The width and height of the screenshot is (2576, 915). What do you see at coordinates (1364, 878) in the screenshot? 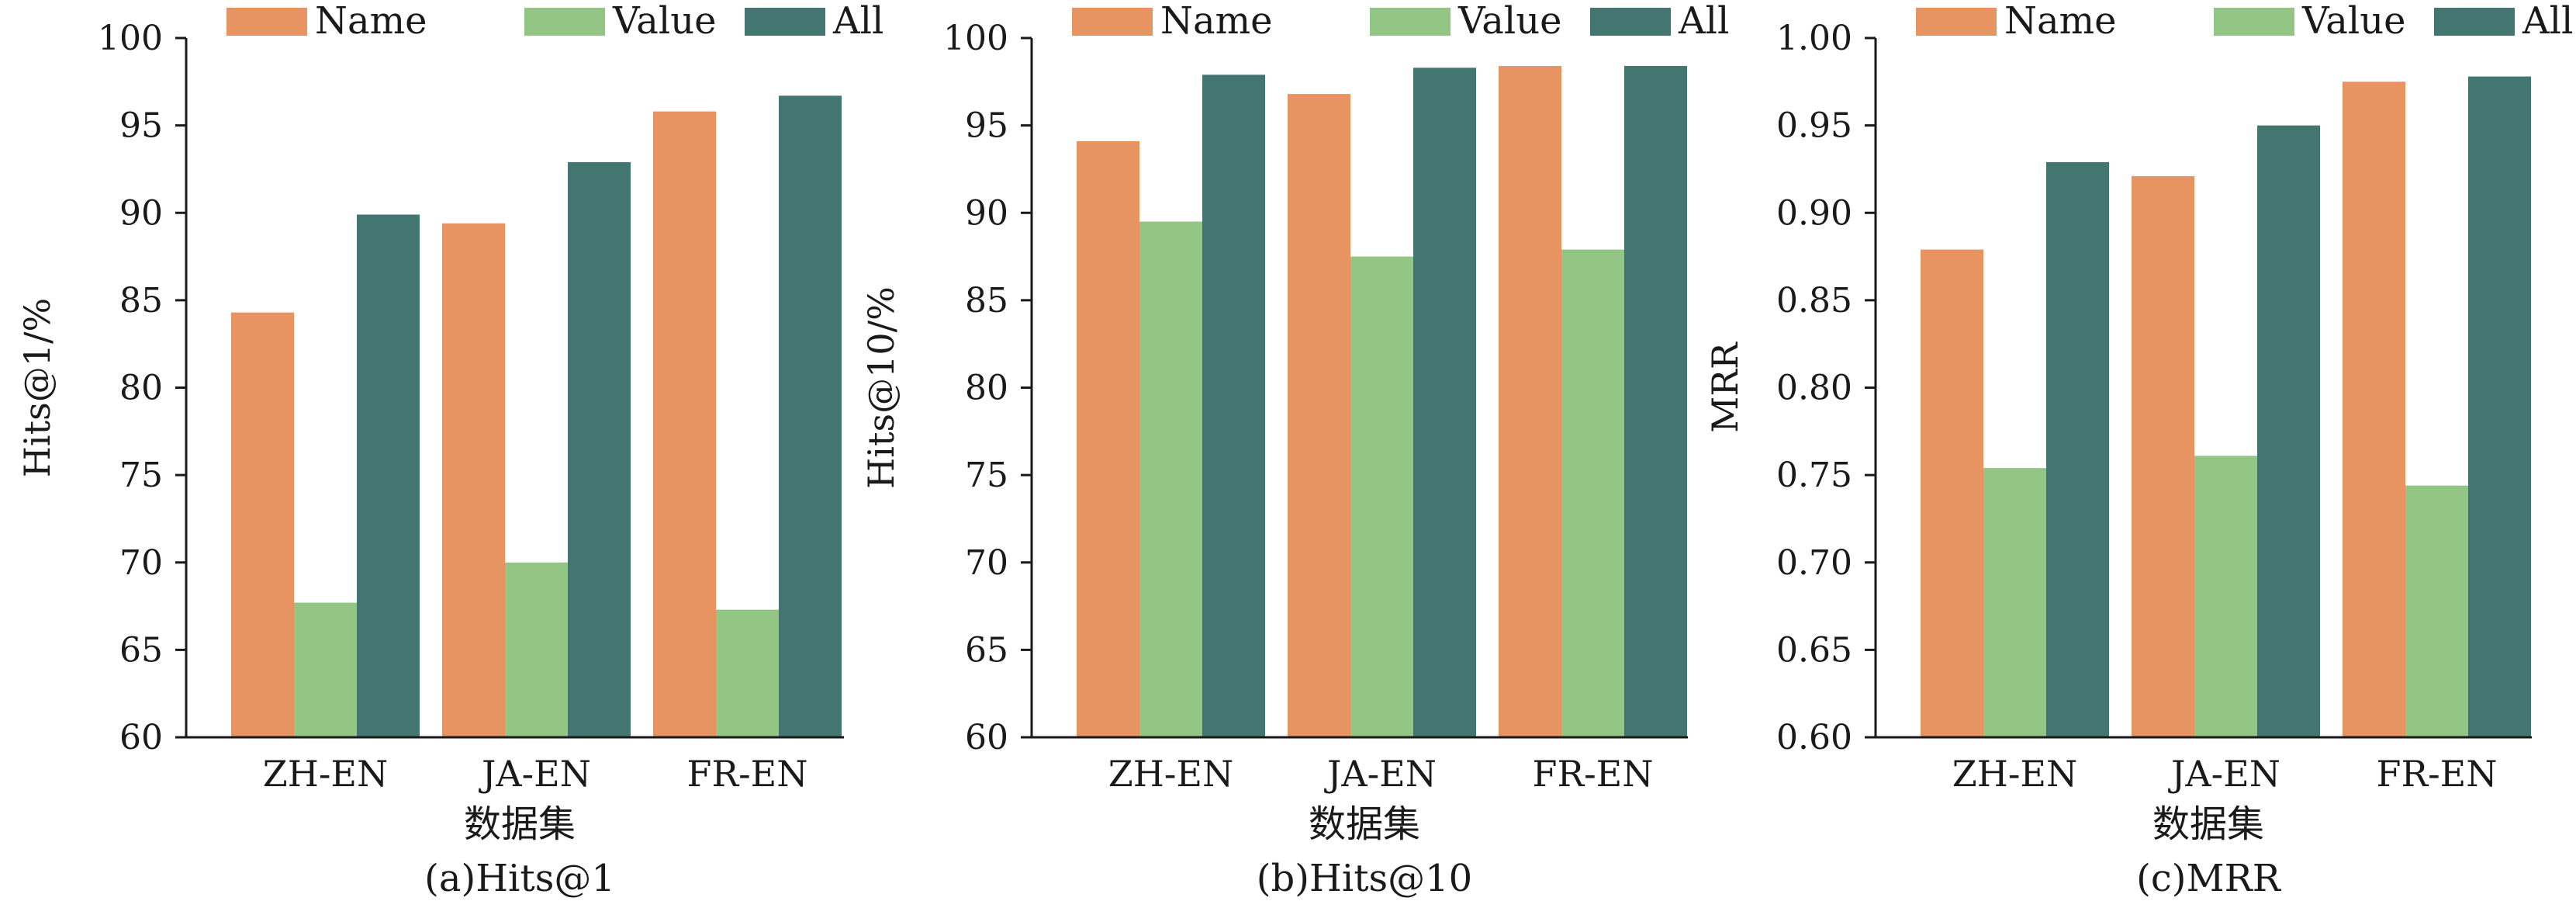
I see `chart-caption: (b)Hits@10` at bounding box center [1364, 878].